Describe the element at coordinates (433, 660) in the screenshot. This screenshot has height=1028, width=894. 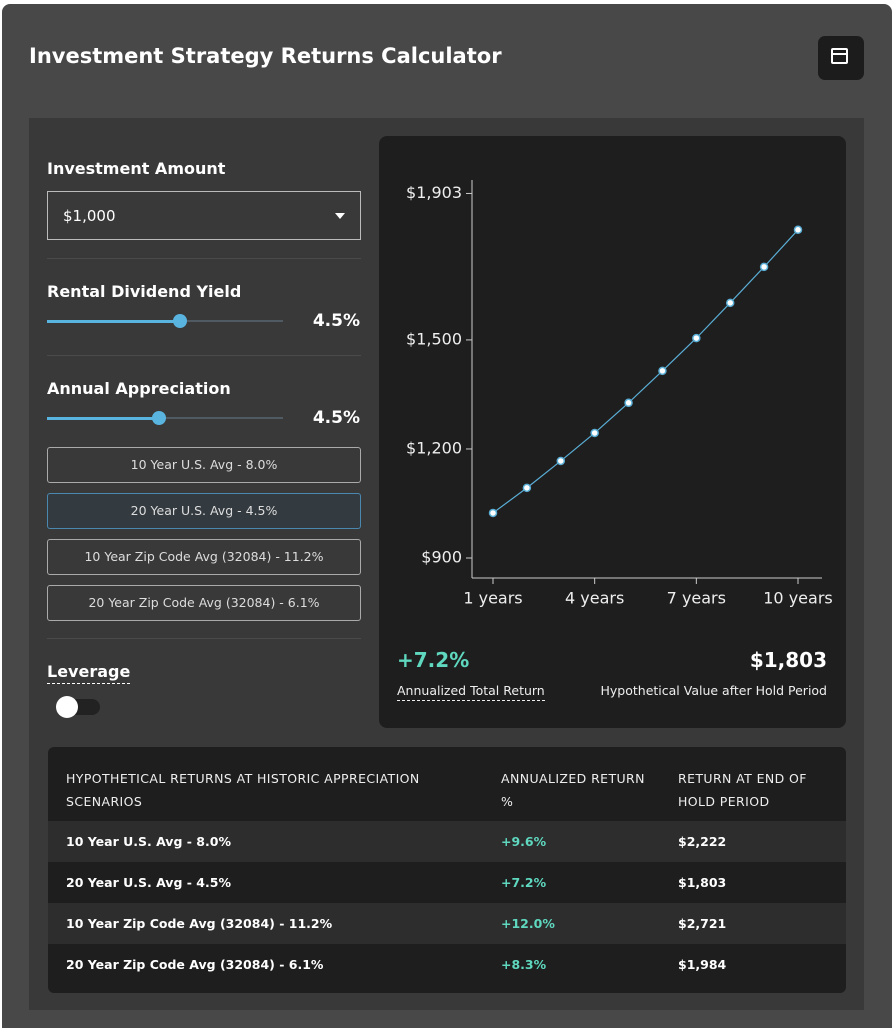
I see `annualized-return: +7.2%` at that location.